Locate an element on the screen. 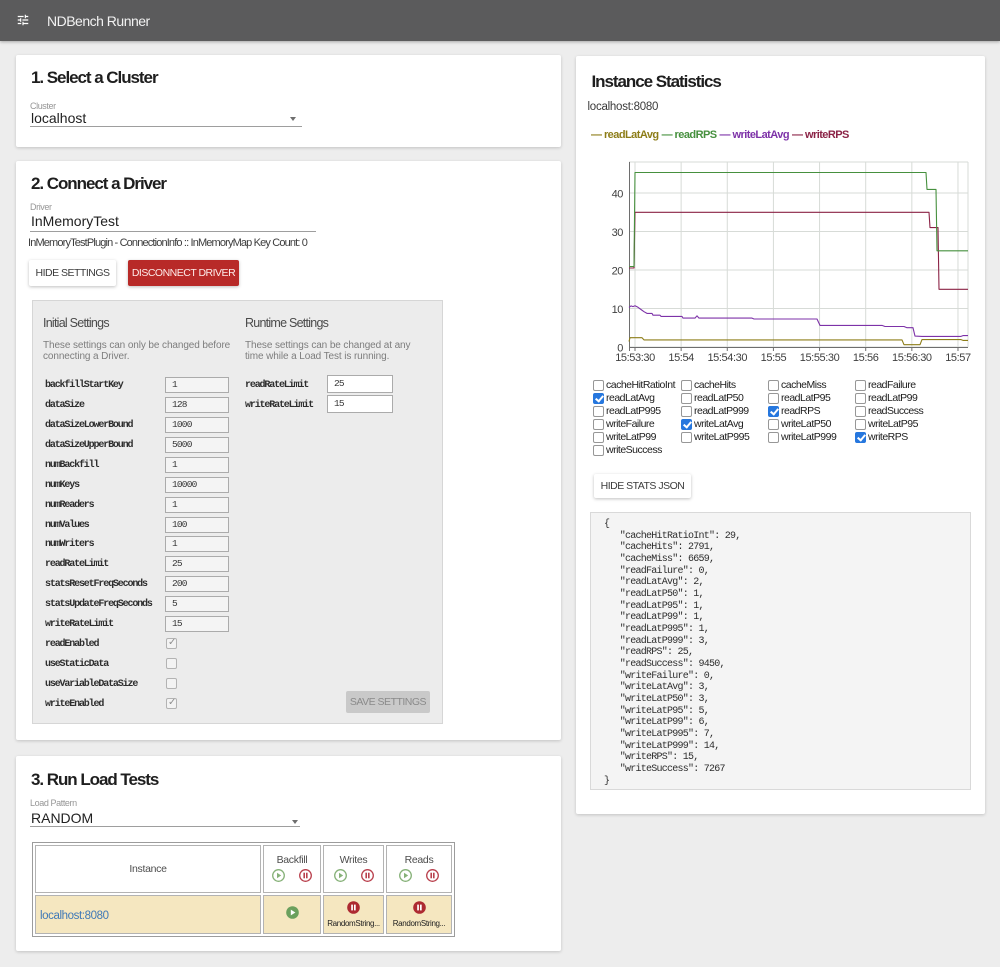  svg-text: 30 is located at coordinates (618, 233).